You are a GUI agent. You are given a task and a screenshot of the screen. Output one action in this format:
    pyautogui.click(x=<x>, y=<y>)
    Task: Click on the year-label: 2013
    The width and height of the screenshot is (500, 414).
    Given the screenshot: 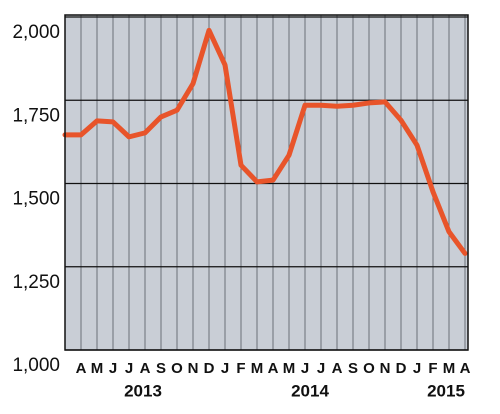 What is the action you would take?
    pyautogui.click(x=143, y=390)
    